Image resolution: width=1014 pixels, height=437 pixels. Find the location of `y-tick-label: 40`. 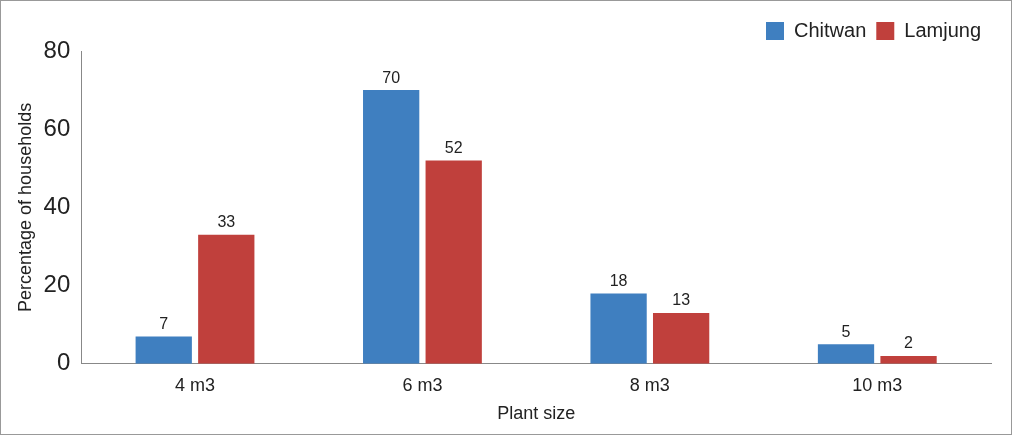

y-tick-label: 40 is located at coordinates (57, 206).